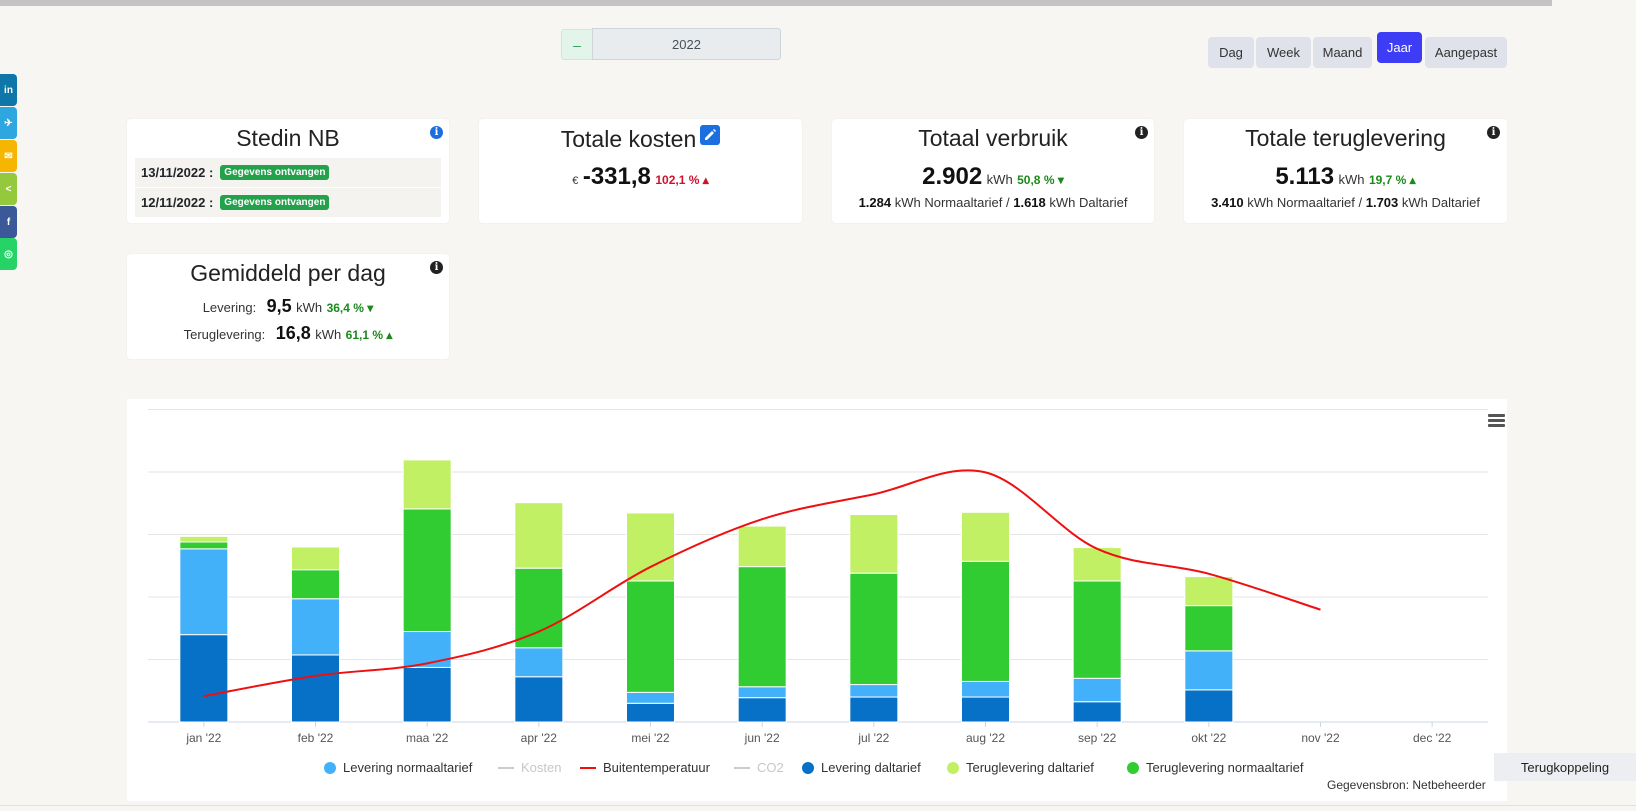 The width and height of the screenshot is (1636, 811). What do you see at coordinates (575, 181) in the screenshot?
I see `currency-symbol: €` at bounding box center [575, 181].